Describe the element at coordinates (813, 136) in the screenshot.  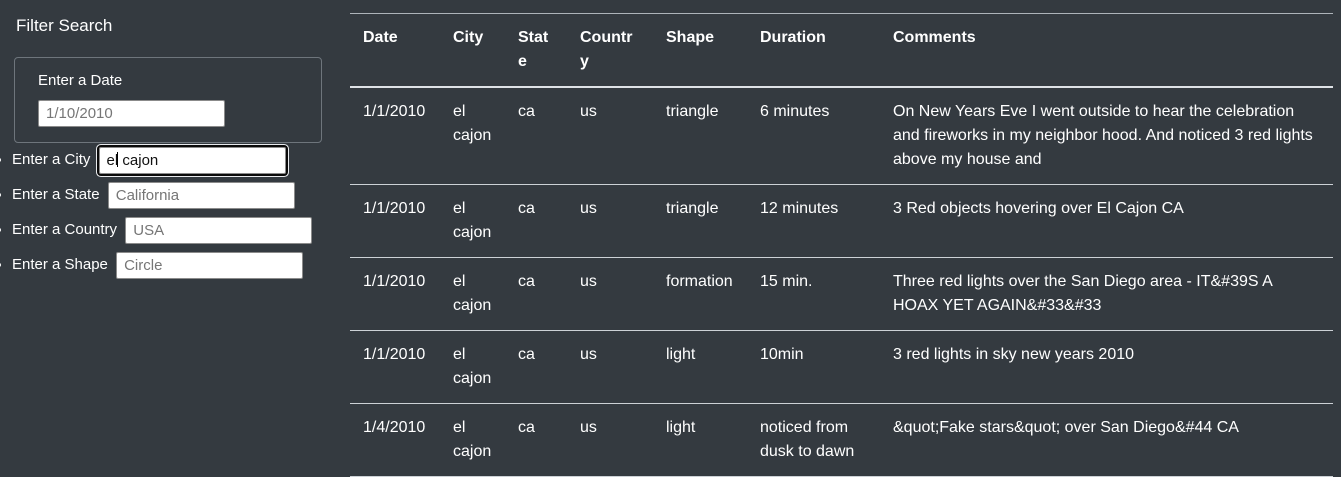
I see `cell-duration: 6 minutes` at that location.